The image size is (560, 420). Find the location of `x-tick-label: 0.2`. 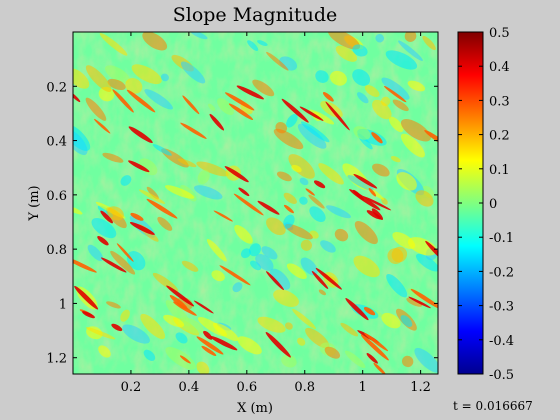

x-tick-label: 0.2 is located at coordinates (131, 387).